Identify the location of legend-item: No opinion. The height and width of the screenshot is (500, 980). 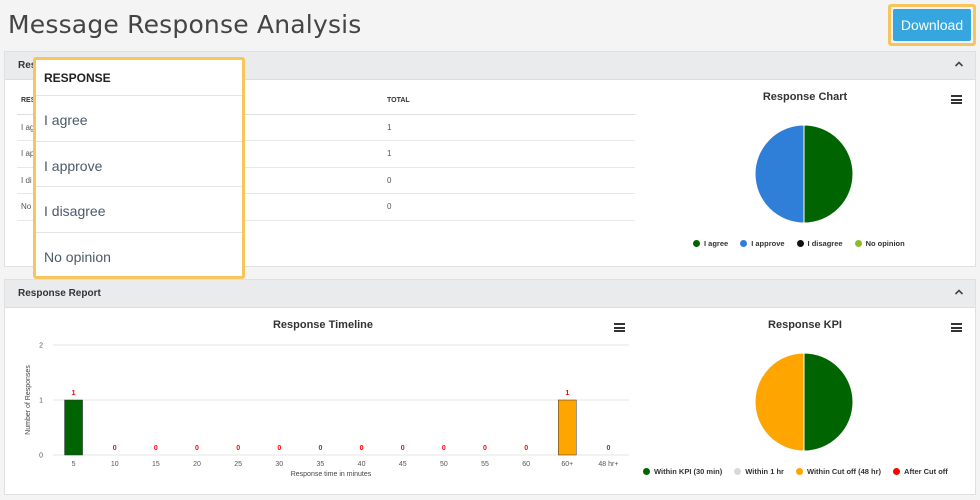
(879, 243).